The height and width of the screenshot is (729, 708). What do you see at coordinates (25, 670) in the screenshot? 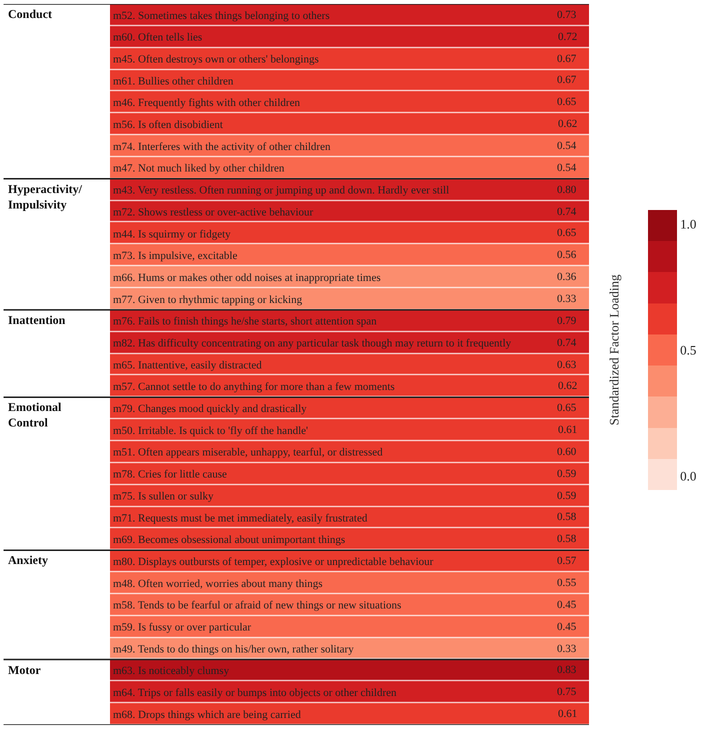
I see `y2-tick-label: Motor` at bounding box center [25, 670].